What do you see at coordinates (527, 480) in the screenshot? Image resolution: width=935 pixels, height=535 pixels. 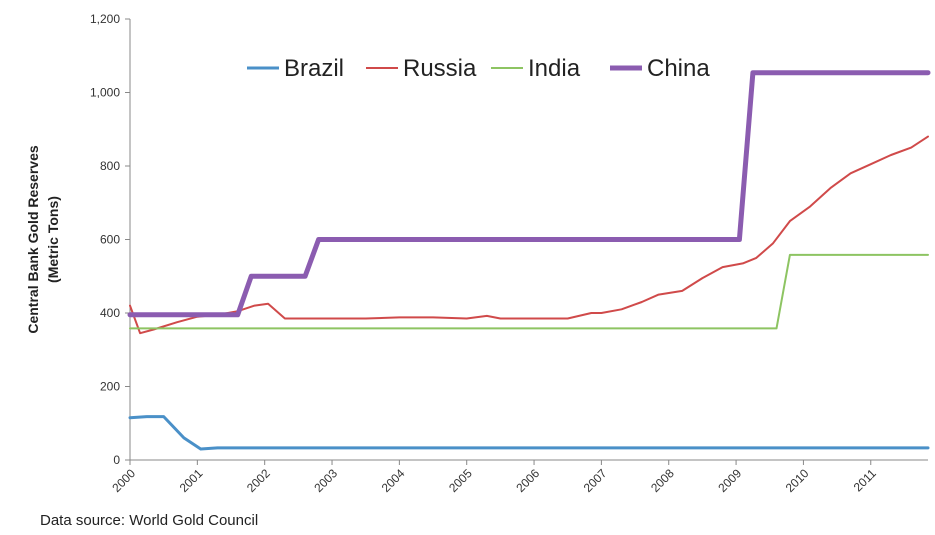 I see `x-tick-label: 2006` at bounding box center [527, 480].